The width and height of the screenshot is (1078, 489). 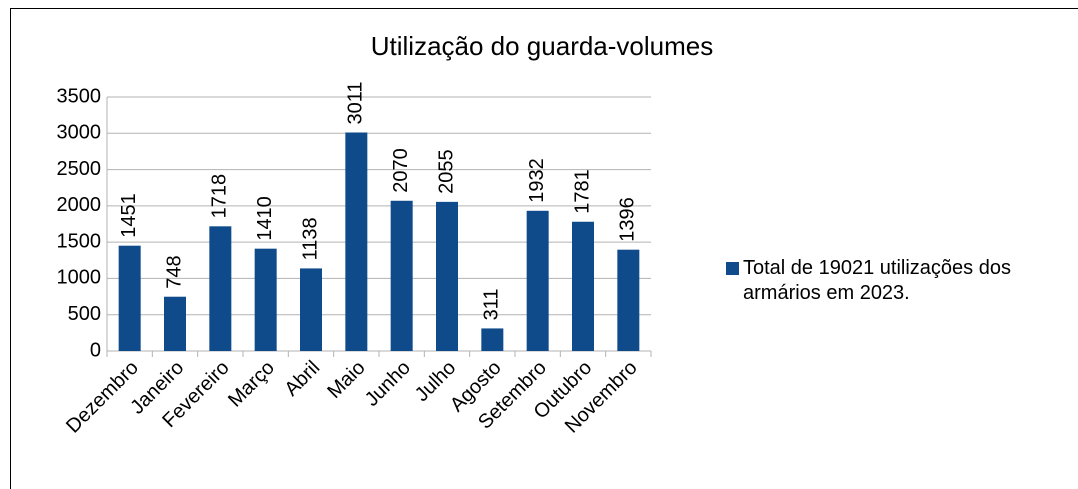 What do you see at coordinates (446, 171) in the screenshot?
I see `data-label: 2055` at bounding box center [446, 171].